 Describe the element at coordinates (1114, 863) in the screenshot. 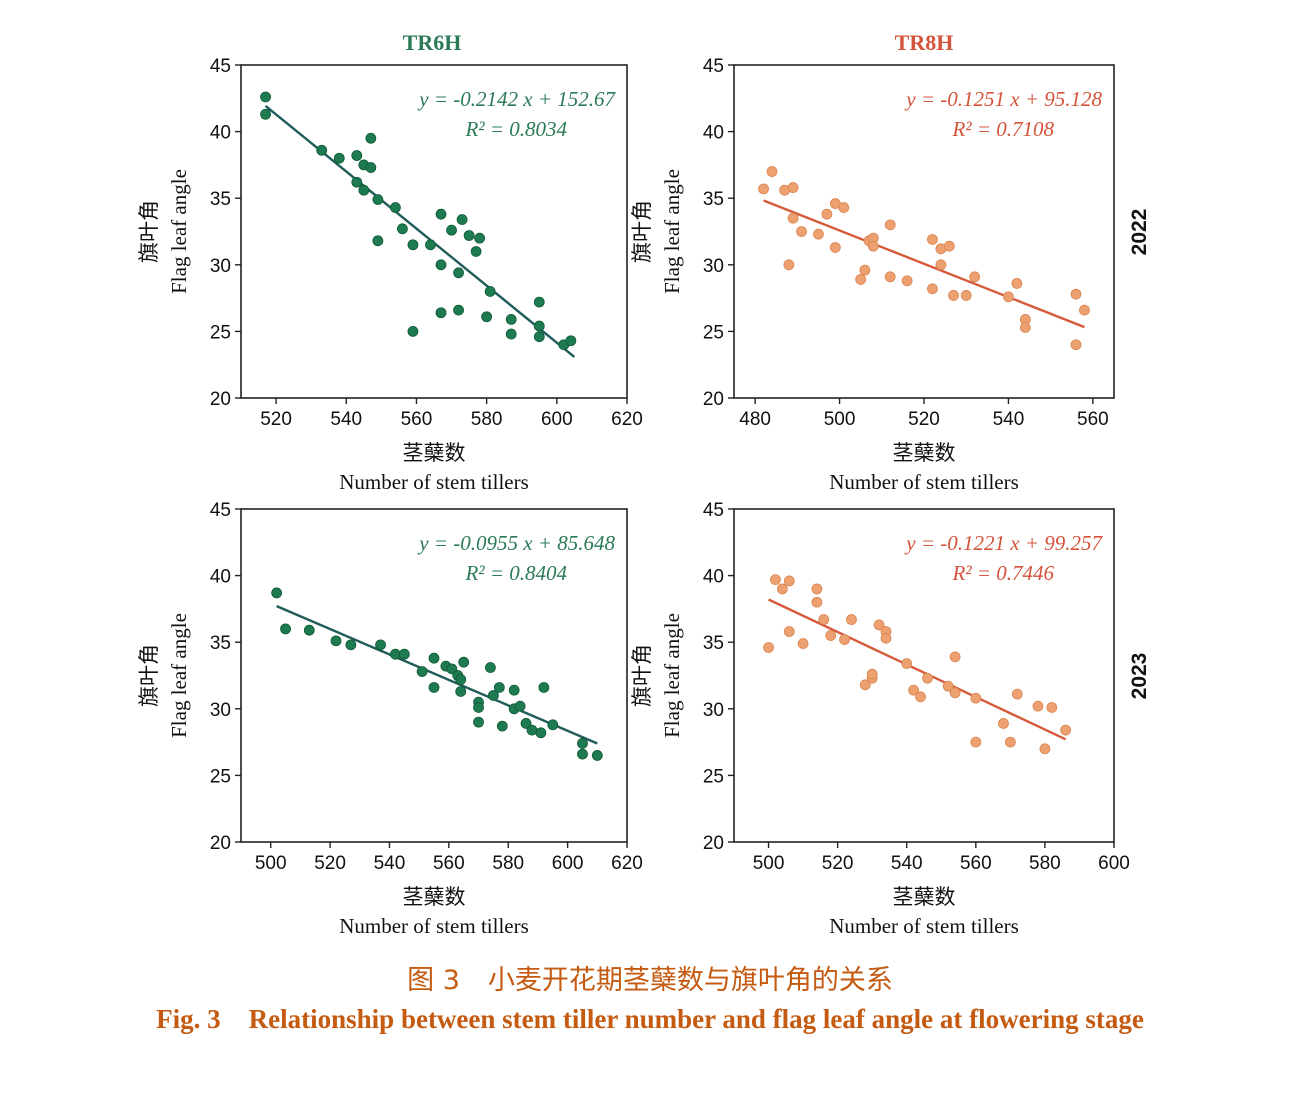

I see `x-tick-label: 600` at that location.